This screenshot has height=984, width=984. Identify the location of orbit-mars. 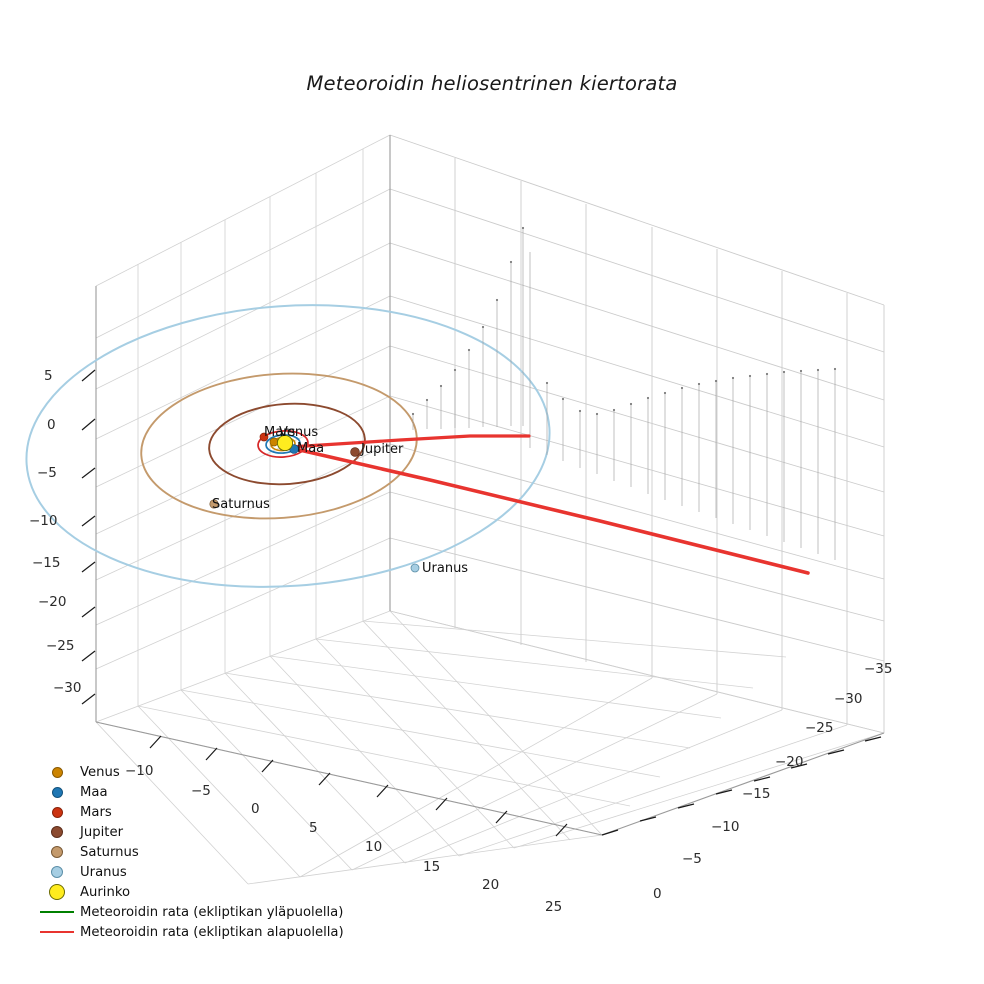
(283, 444).